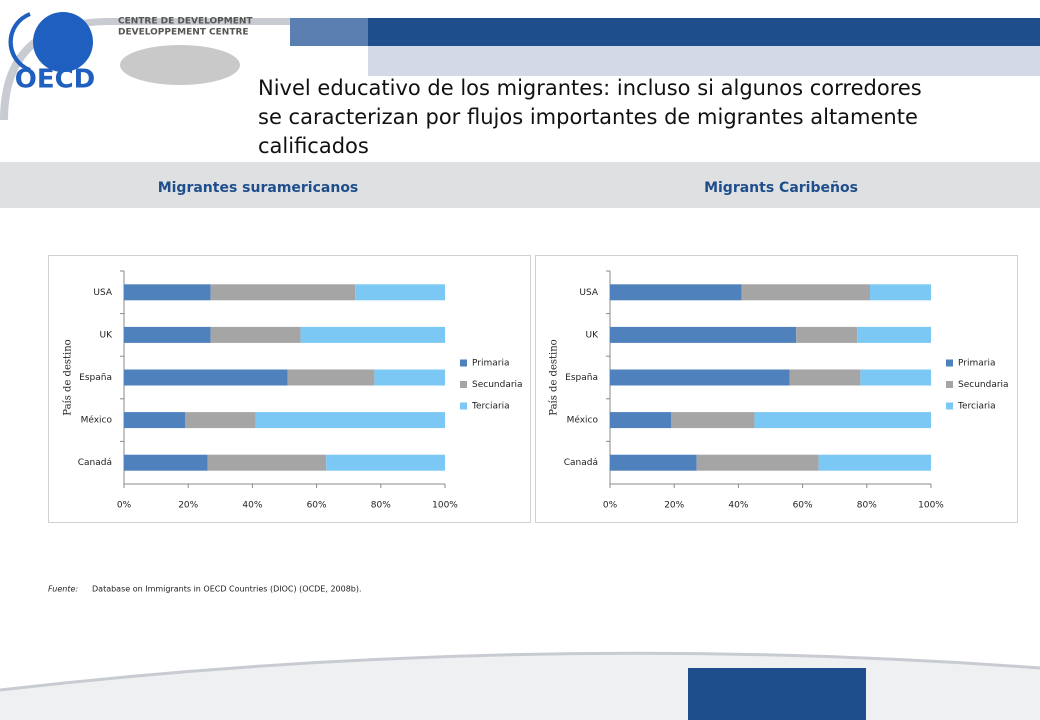 This screenshot has height=720, width=1040. I want to click on logo-arc, so click(15, 42).